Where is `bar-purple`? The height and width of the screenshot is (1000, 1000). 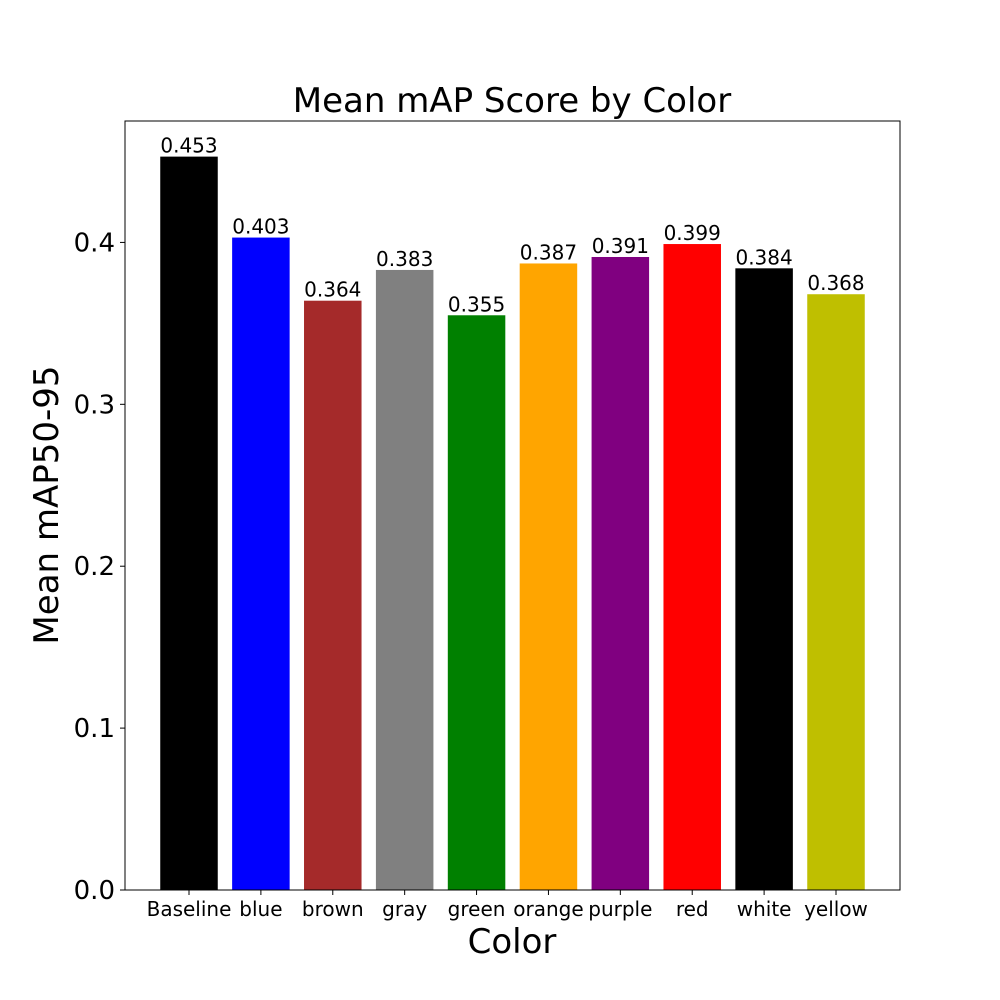
bar-purple is located at coordinates (620, 573).